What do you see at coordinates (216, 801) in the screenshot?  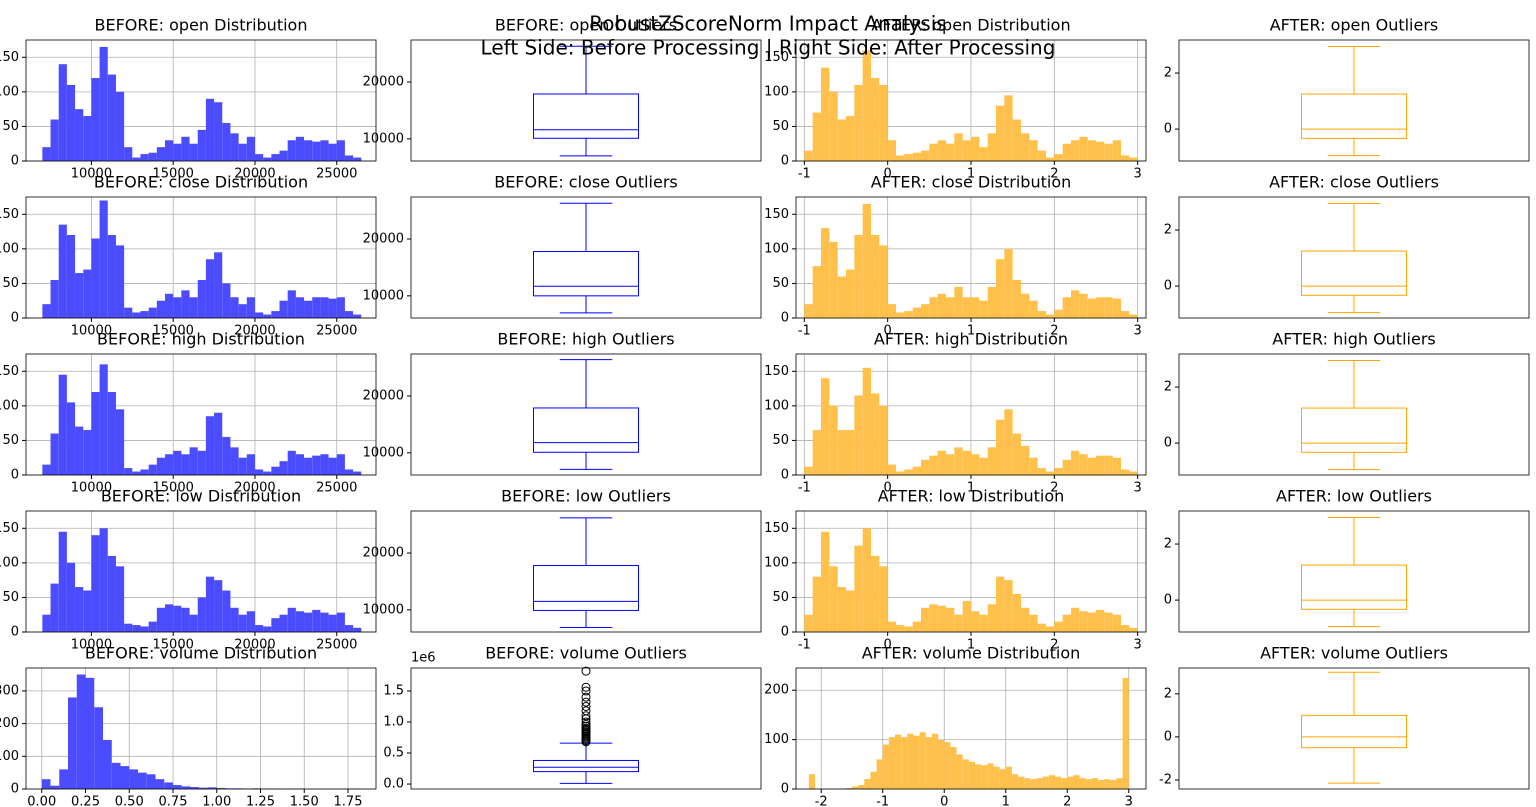 I see `x-tick-label: 1.00` at bounding box center [216, 801].